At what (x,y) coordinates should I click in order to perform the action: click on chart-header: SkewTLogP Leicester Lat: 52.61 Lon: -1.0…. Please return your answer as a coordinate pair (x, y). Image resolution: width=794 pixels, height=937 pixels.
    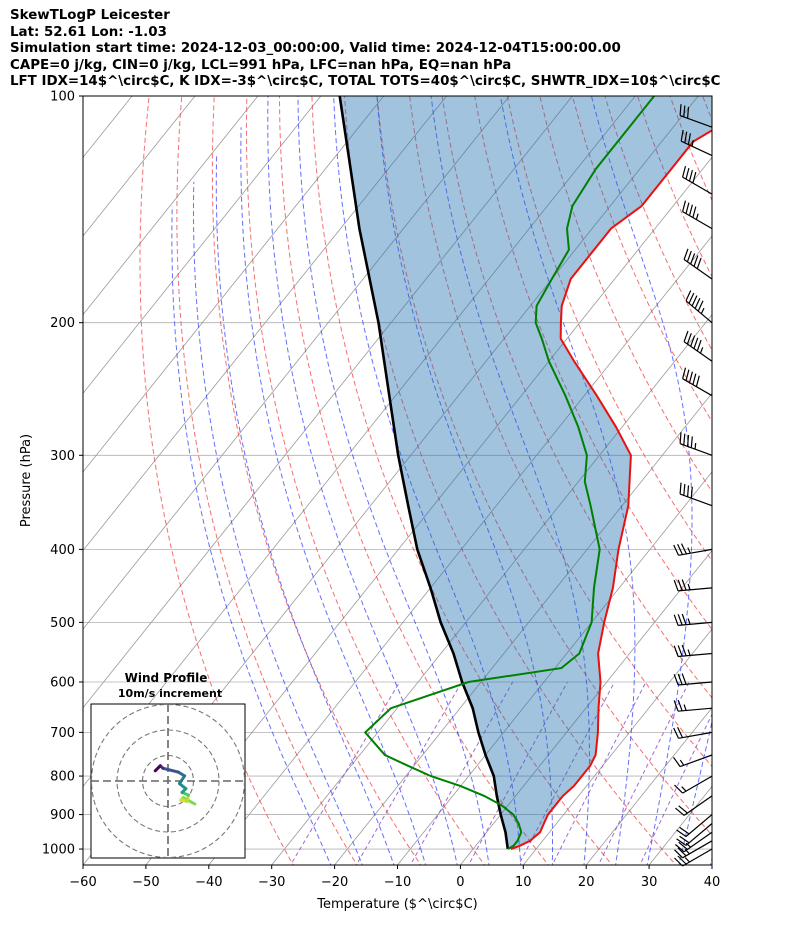
    Looking at the image, I should click on (400, 49).